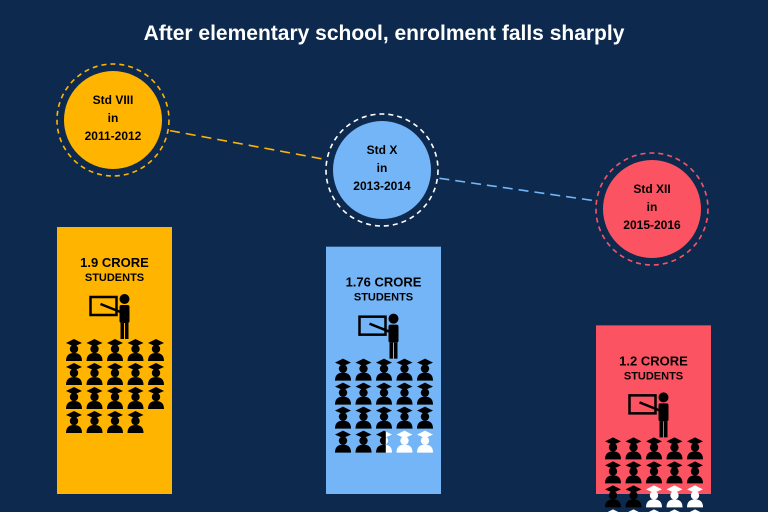  What do you see at coordinates (517, 189) in the screenshot?
I see `connector-line` at bounding box center [517, 189].